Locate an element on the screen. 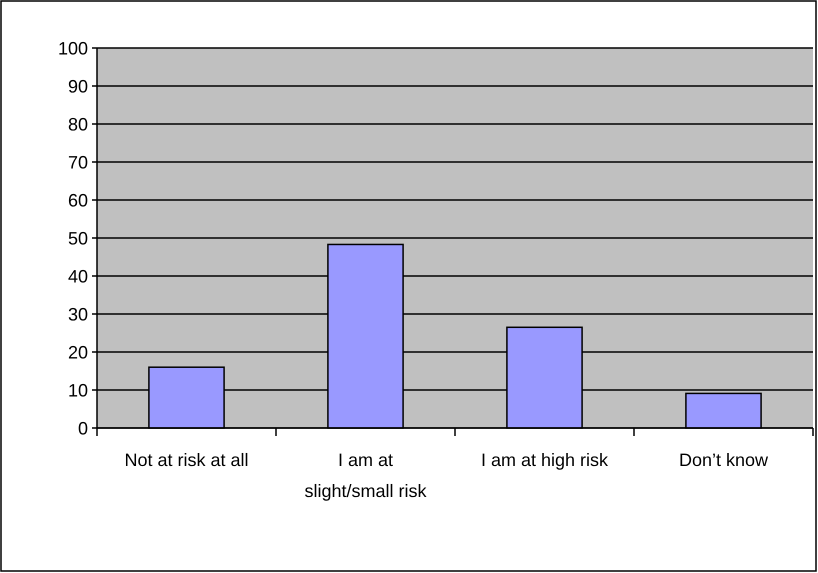 Image resolution: width=818 pixels, height=573 pixels. y-tick-label: 30 is located at coordinates (78, 314).